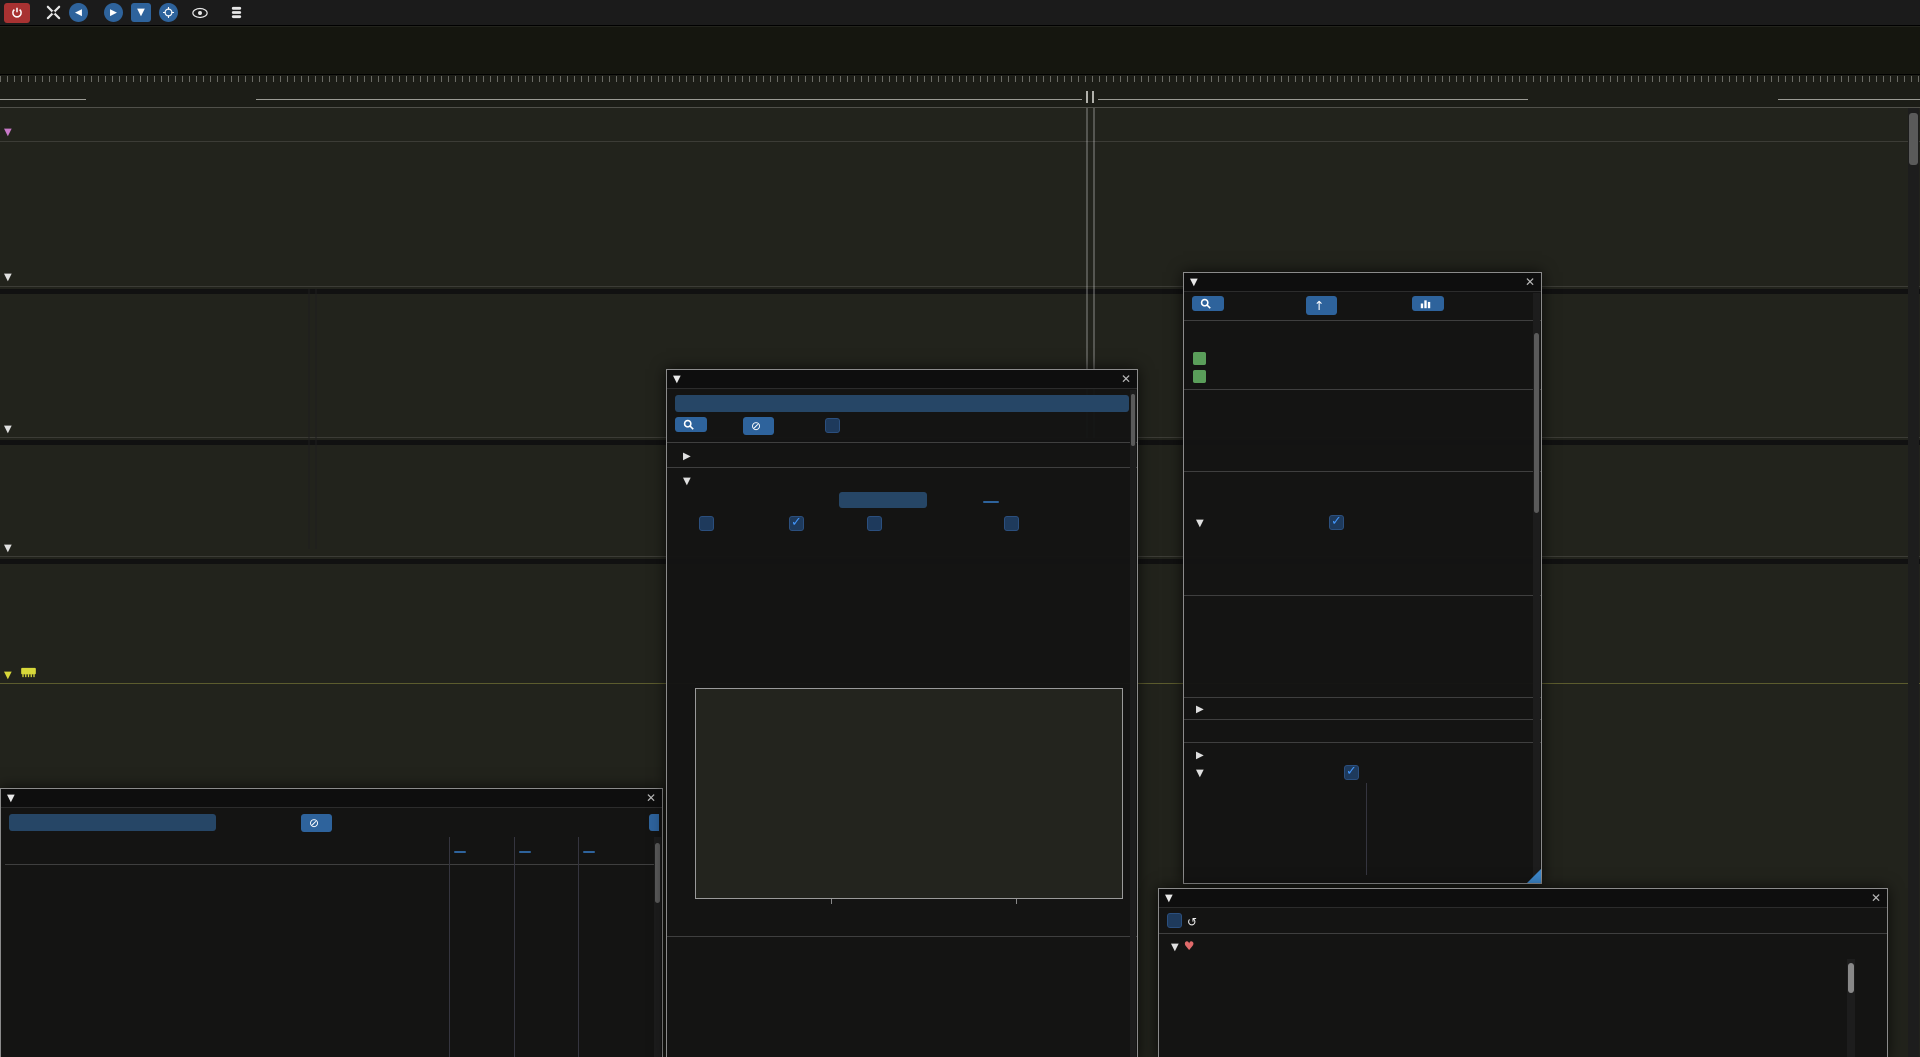  I want to click on ram-icon, so click(28, 672).